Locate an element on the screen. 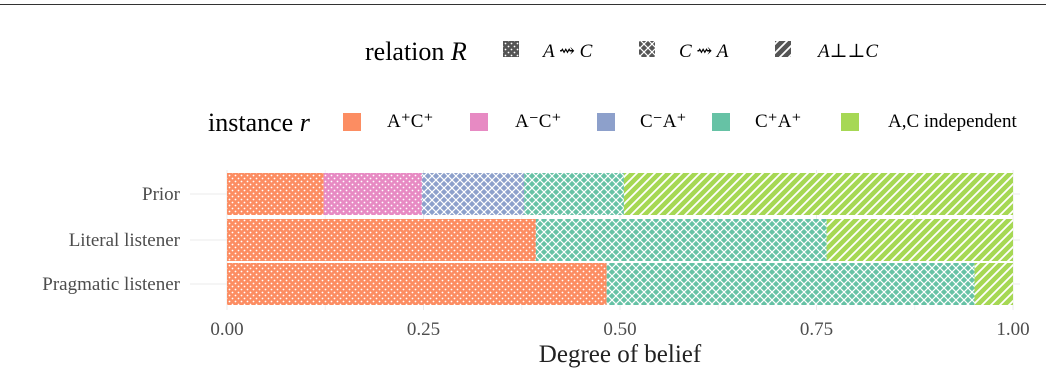 Image resolution: width=1046 pixels, height=371 pixels. legend-instance-item: A,C independent is located at coordinates (929, 121).